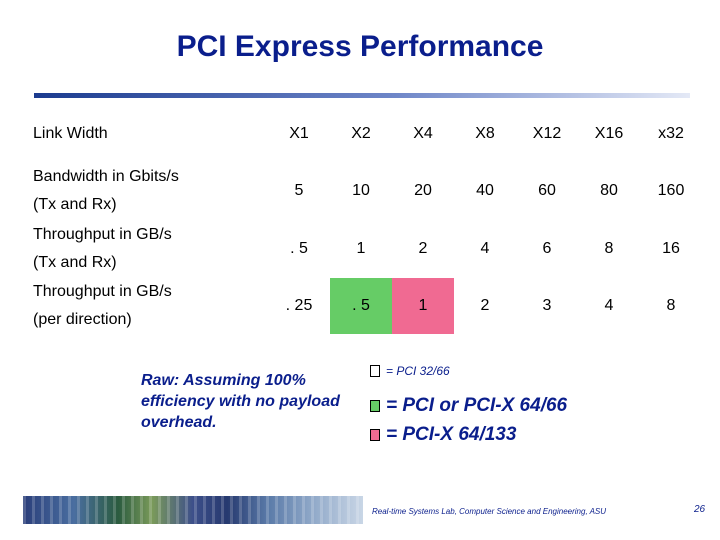 The height and width of the screenshot is (540, 720). What do you see at coordinates (375, 371) in the screenshot?
I see `legend-swatch-white` at bounding box center [375, 371].